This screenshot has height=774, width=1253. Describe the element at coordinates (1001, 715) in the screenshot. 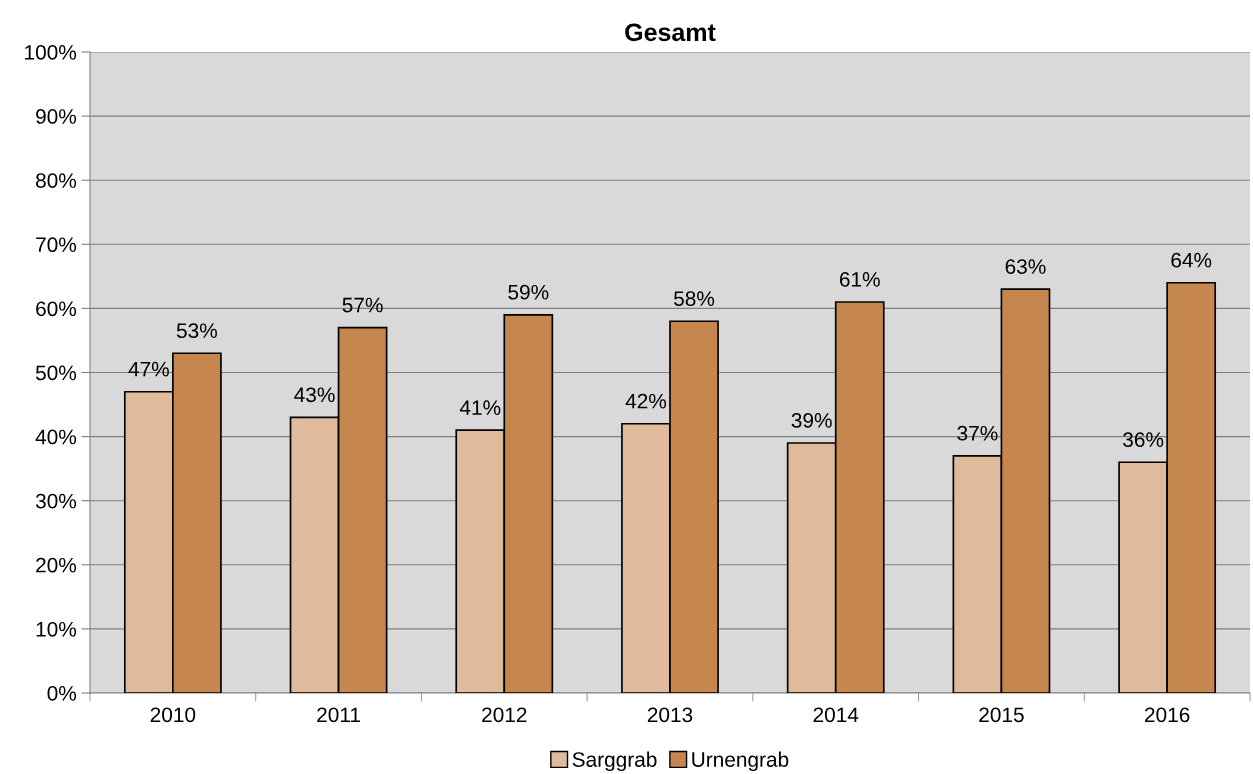

I see `x-tick-label: 2015` at that location.